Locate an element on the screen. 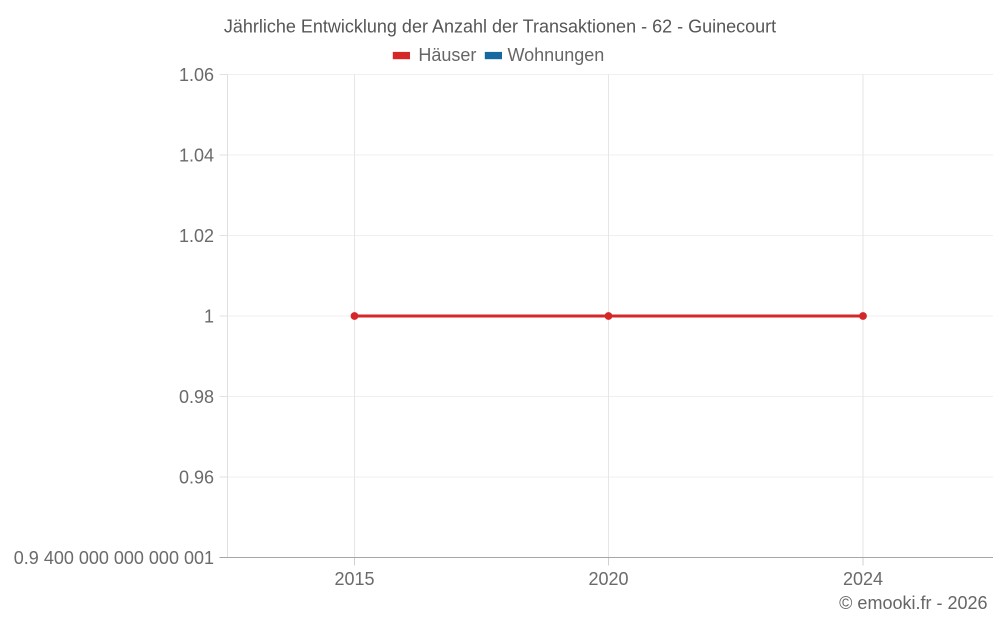 The height and width of the screenshot is (625, 1000). svg-text: 2024 is located at coordinates (863, 579).